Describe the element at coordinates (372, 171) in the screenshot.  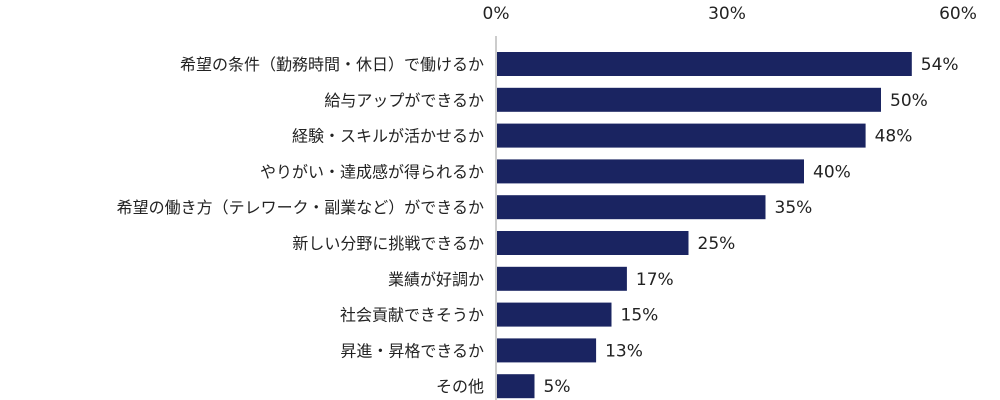
I see `category-label: やりがい・達成感が得られるか` at that location.